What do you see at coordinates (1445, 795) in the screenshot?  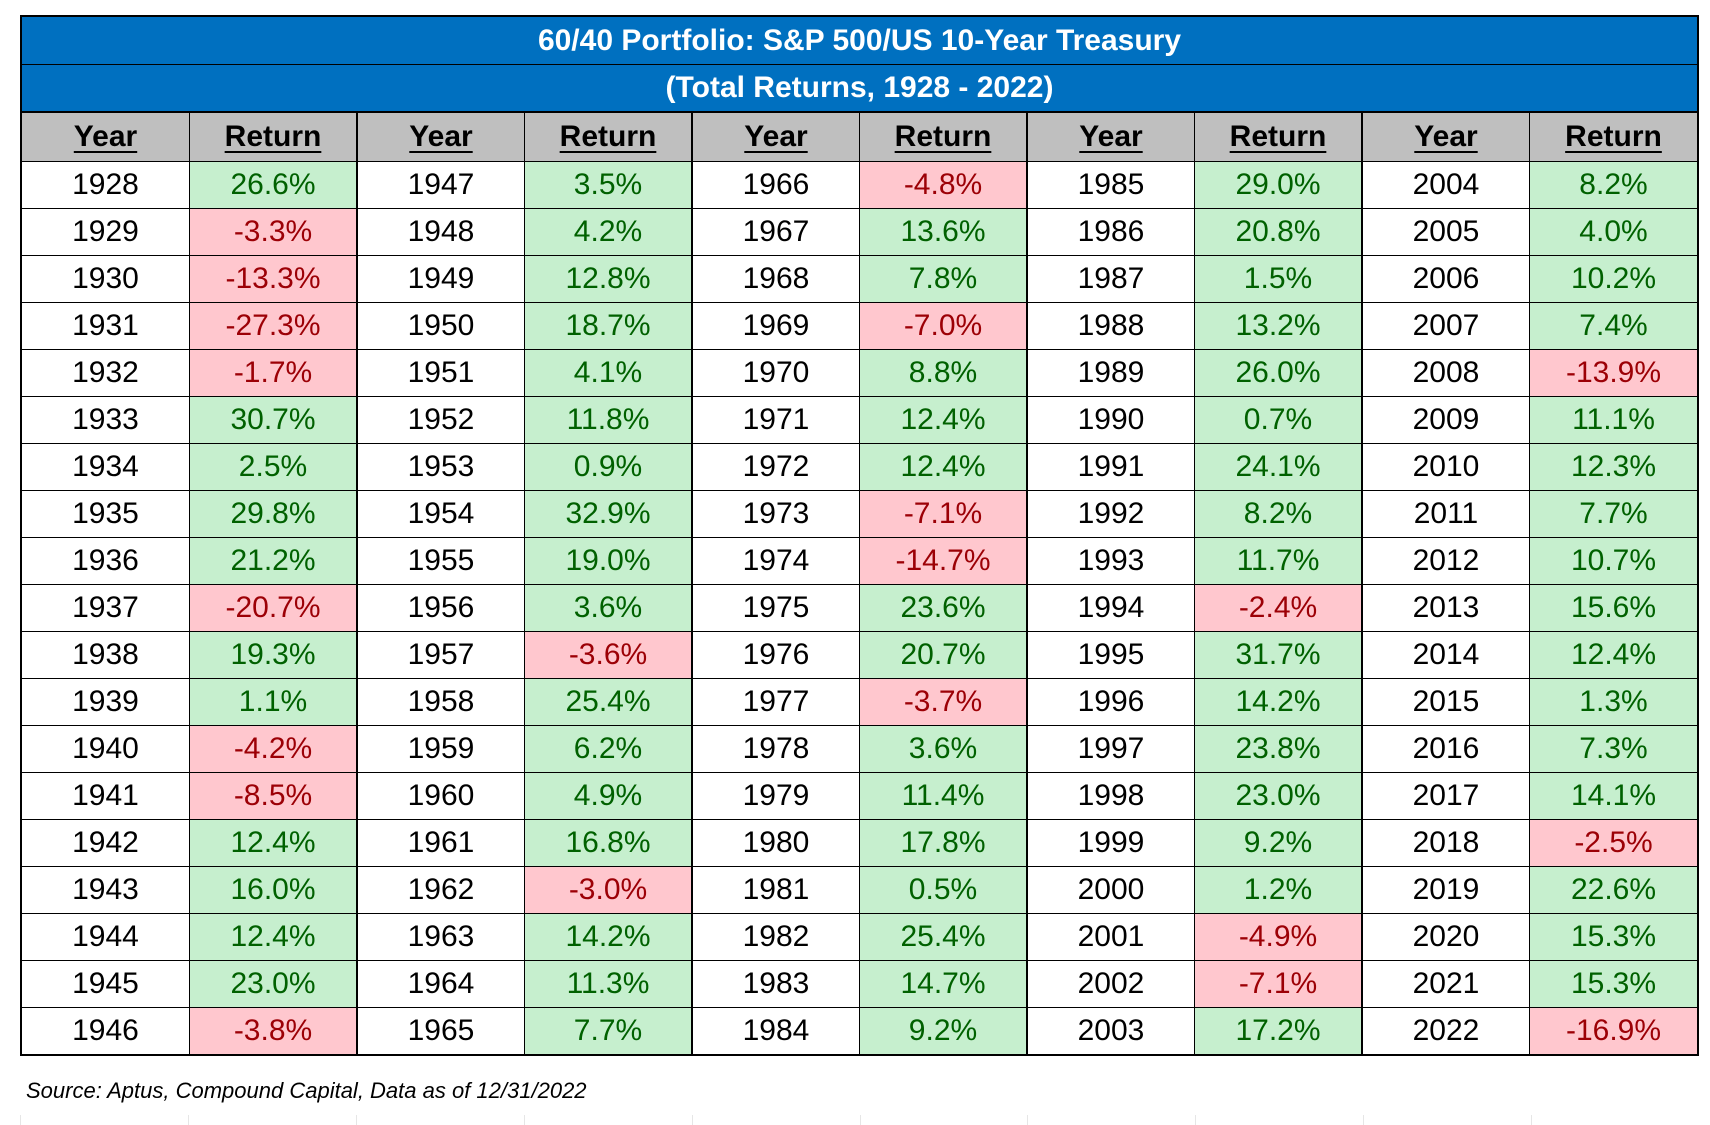 I see `year-cell: 2017` at bounding box center [1445, 795].